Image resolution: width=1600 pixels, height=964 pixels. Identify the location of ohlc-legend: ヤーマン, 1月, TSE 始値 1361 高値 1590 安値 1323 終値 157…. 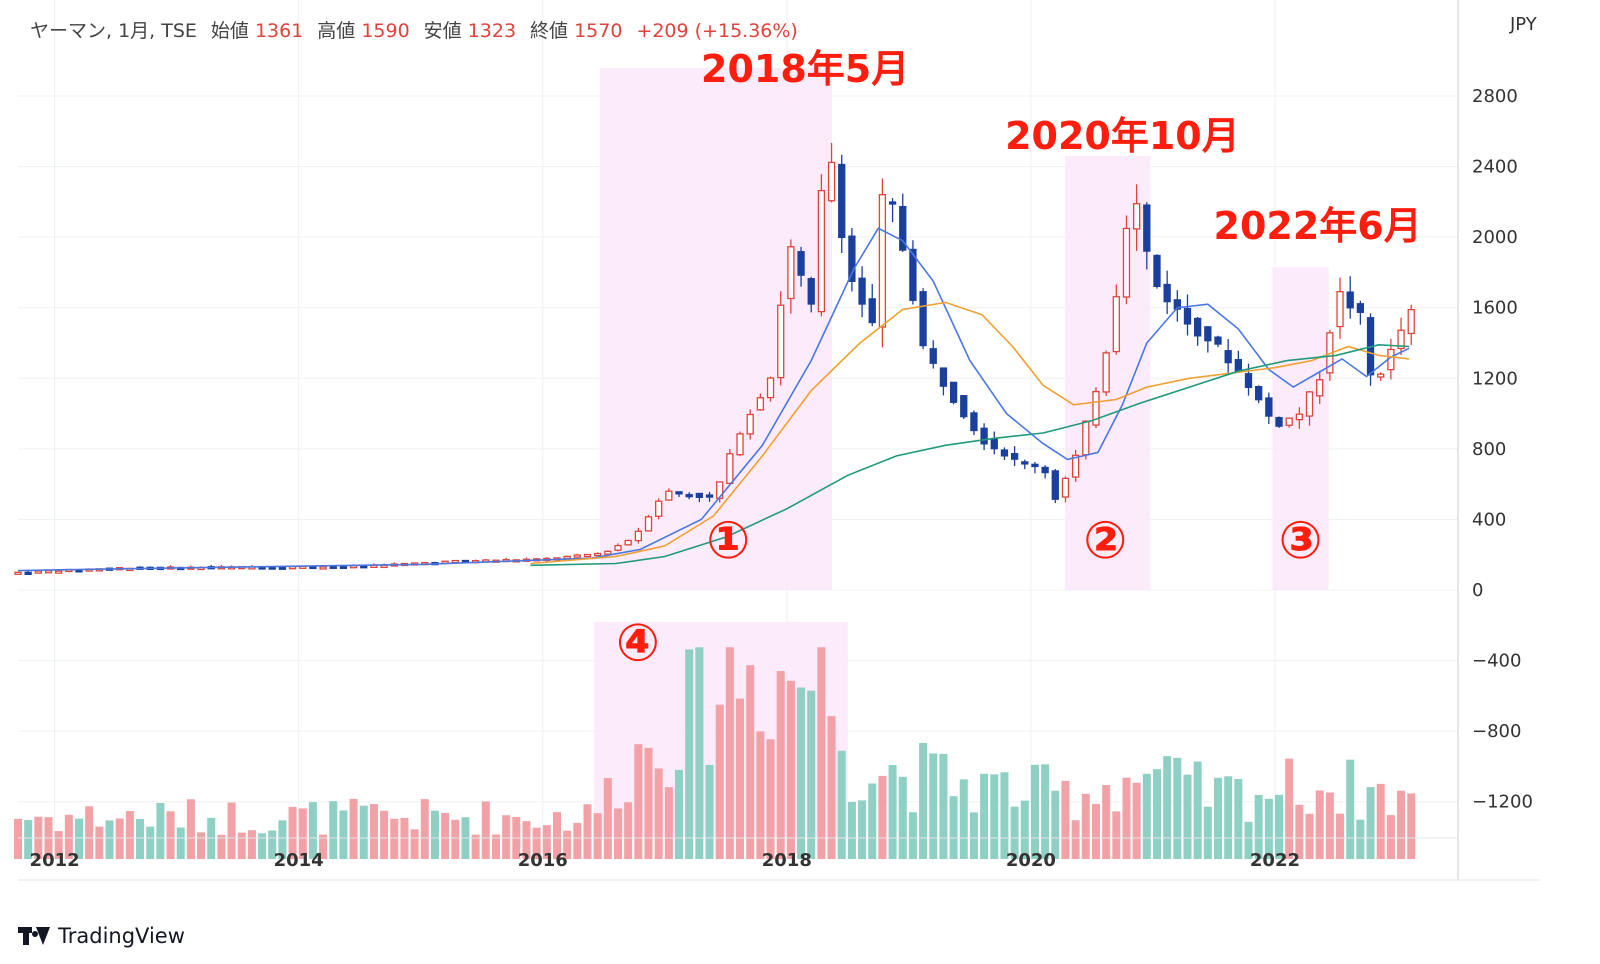
(414, 29).